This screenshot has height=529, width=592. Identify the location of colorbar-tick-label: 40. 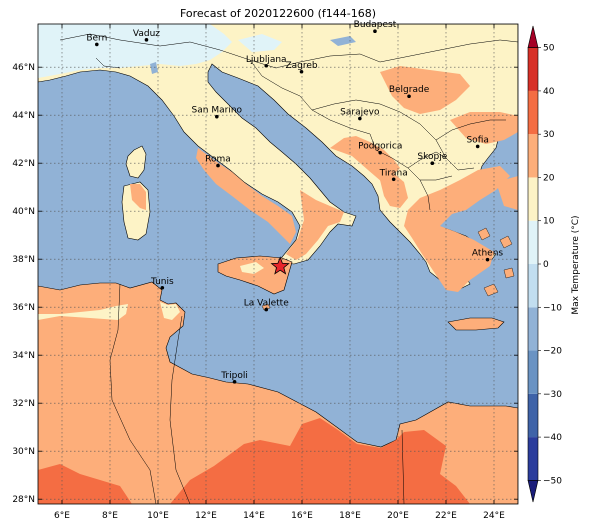
(549, 92).